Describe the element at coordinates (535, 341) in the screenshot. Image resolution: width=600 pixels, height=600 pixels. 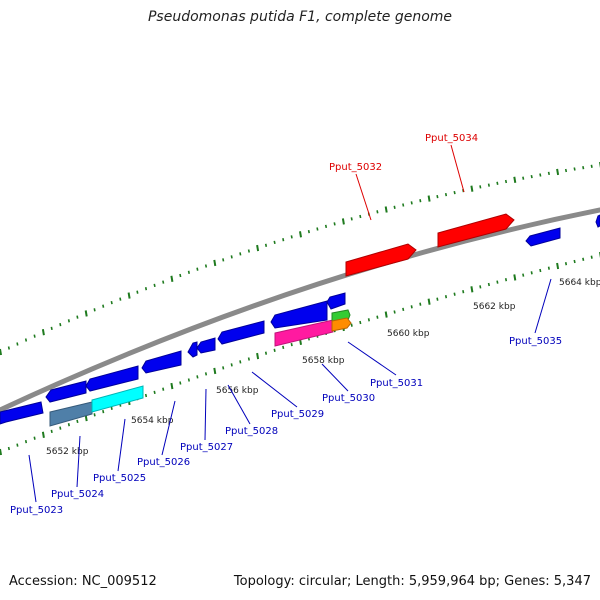
I see `gene-label-pput-5035: Pput_5035` at that location.